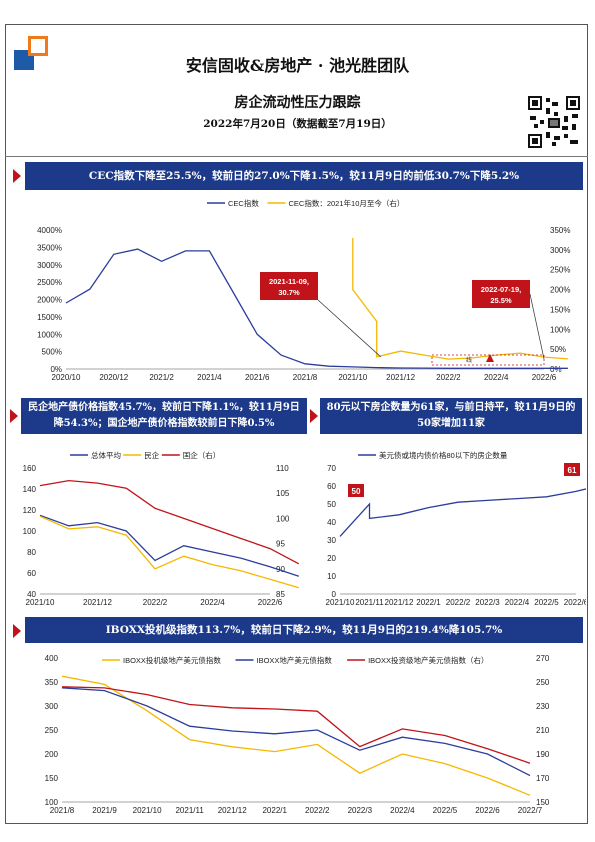  What do you see at coordinates (297, 103) in the screenshot?
I see `report-subtitle: 房企流动性压力跟踪` at bounding box center [297, 103].